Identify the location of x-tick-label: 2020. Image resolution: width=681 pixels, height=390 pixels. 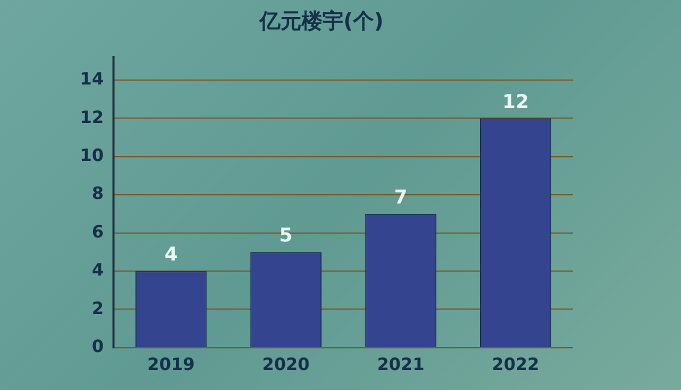
(286, 365).